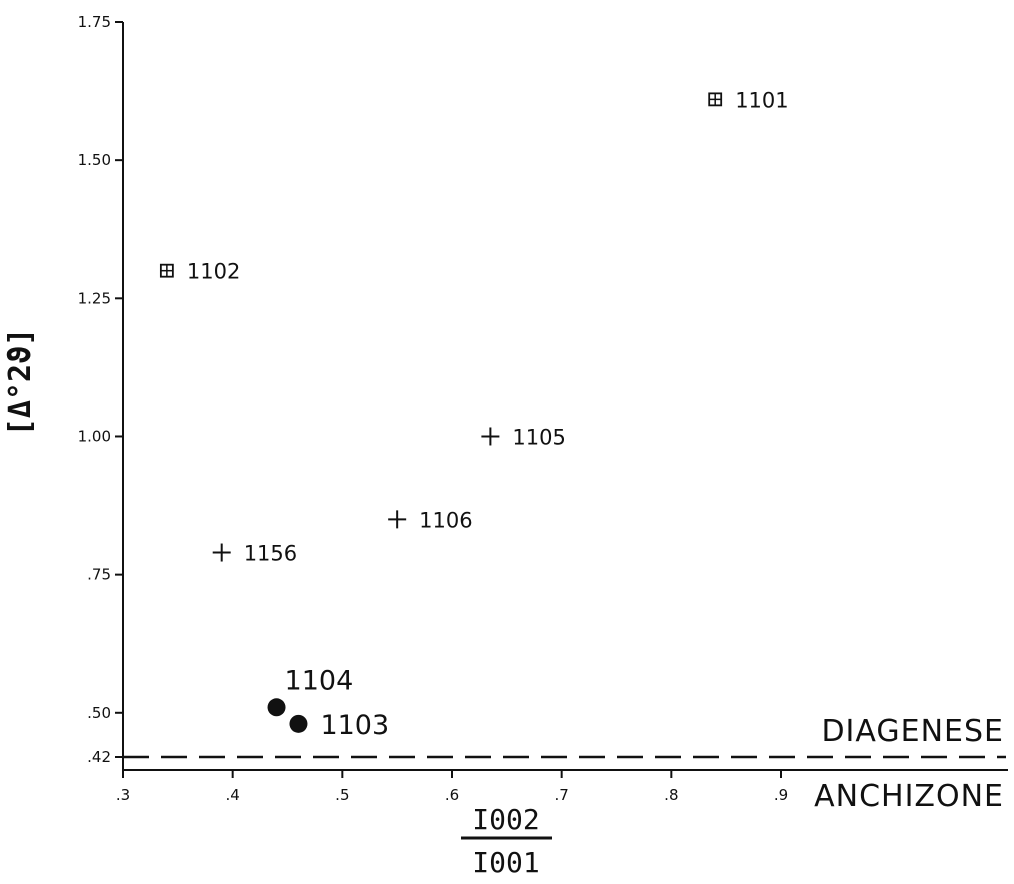 Image resolution: width=1014 pixels, height=884 pixels. Describe the element at coordinates (123, 795) in the screenshot. I see `x-tick-label: .3` at that location.